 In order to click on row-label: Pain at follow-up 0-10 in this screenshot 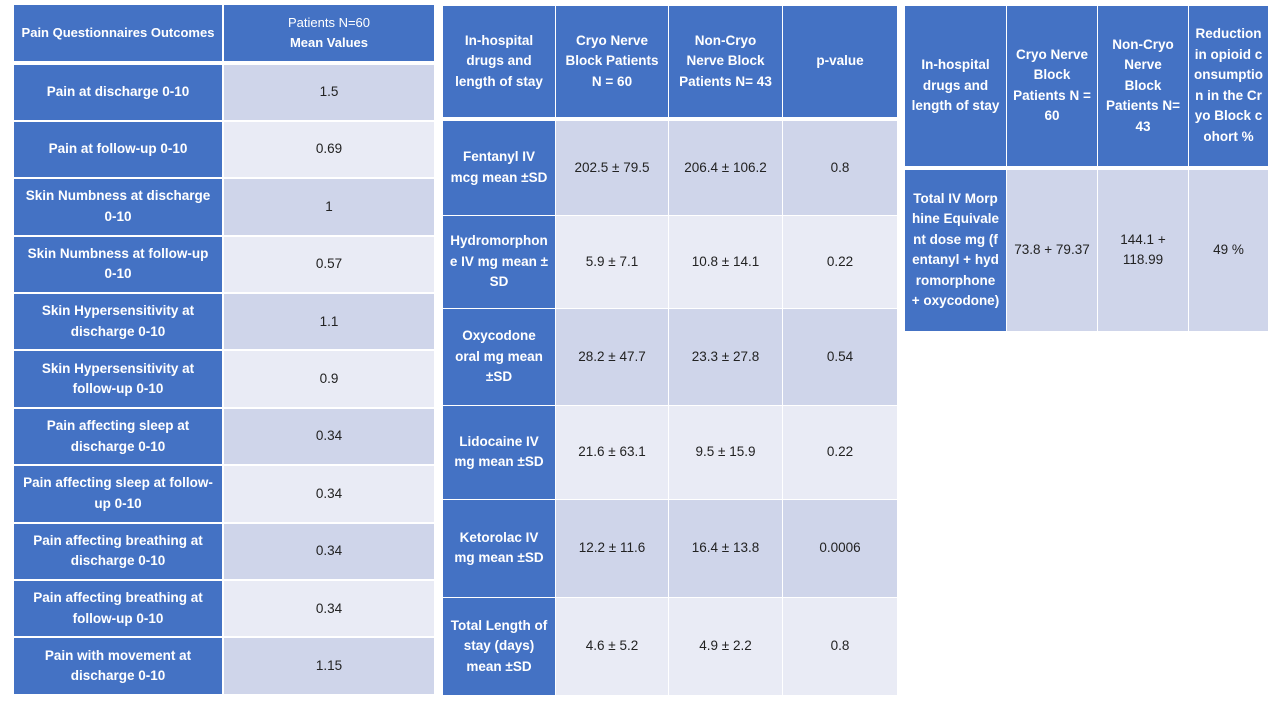, I will do `click(118, 150)`.